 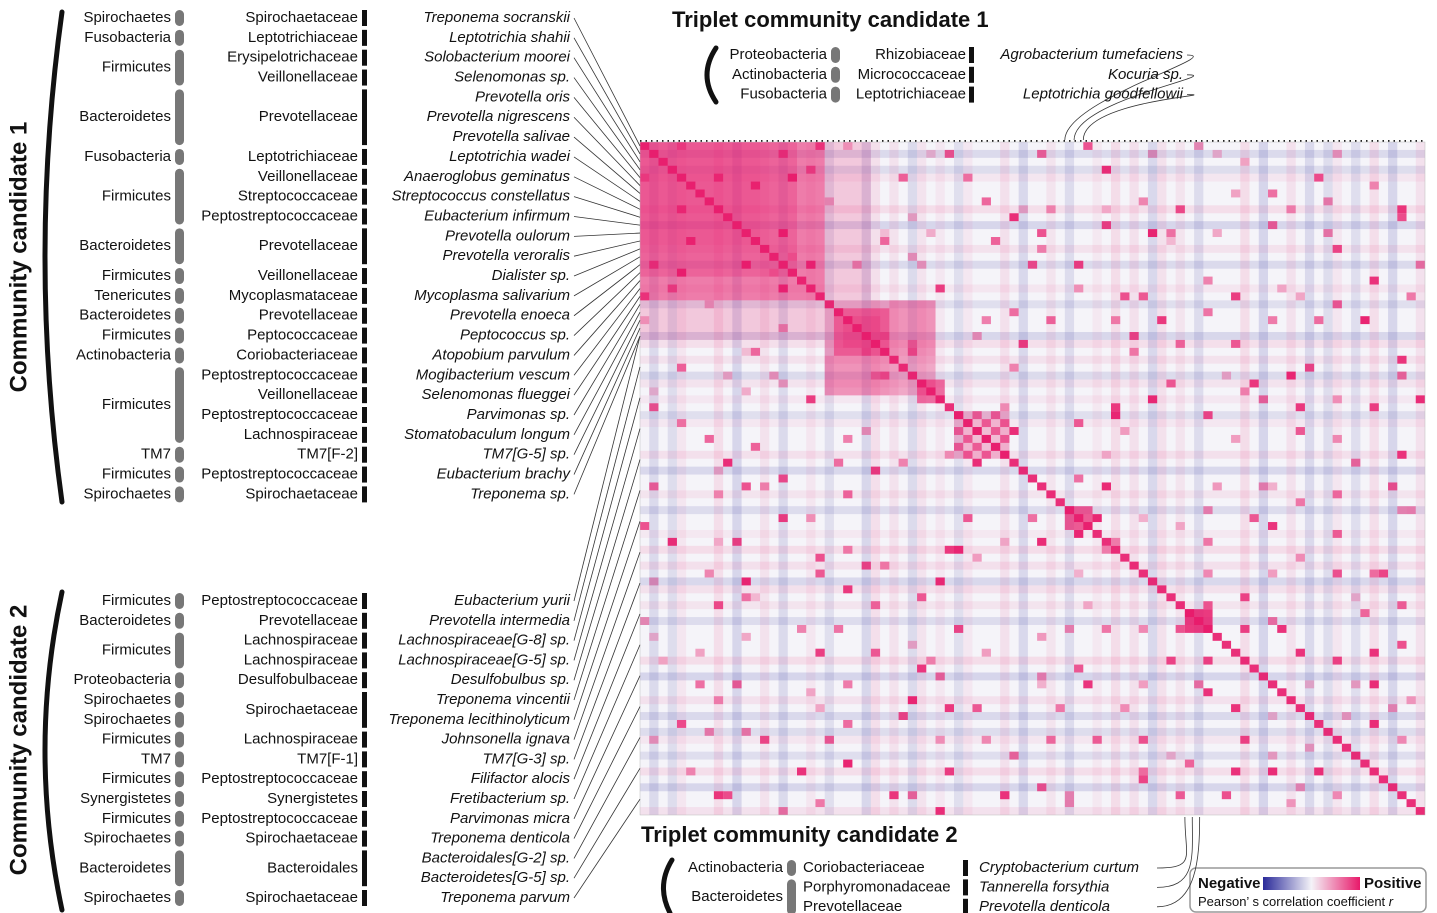 What do you see at coordinates (308, 116) in the screenshot?
I see `family-label: Prevotellaceae` at bounding box center [308, 116].